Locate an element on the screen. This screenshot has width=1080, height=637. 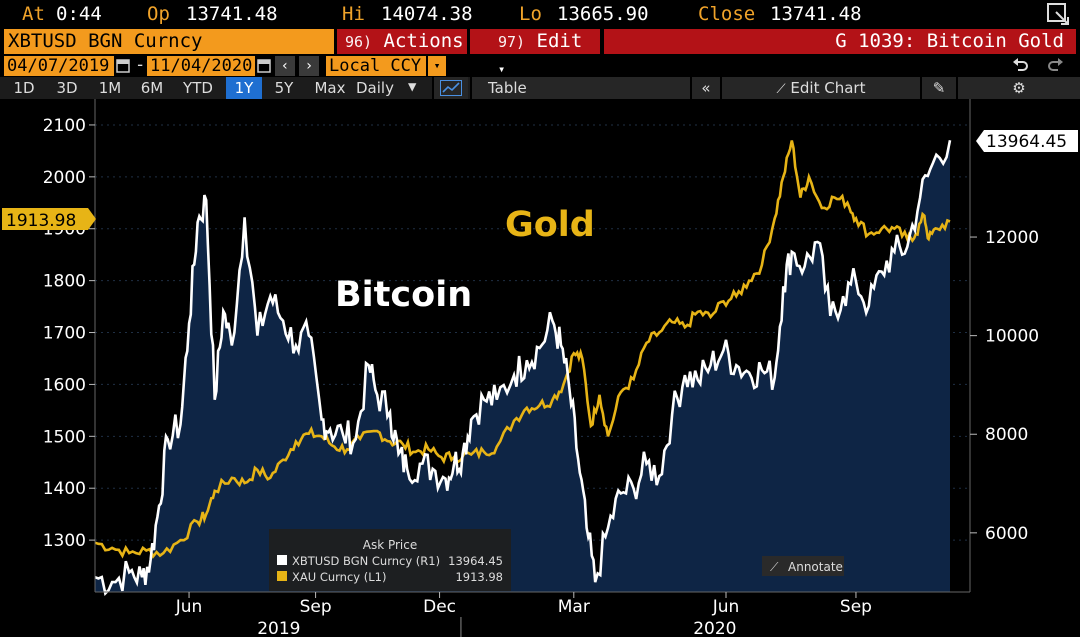
open-label: Op is located at coordinates (158, 14).